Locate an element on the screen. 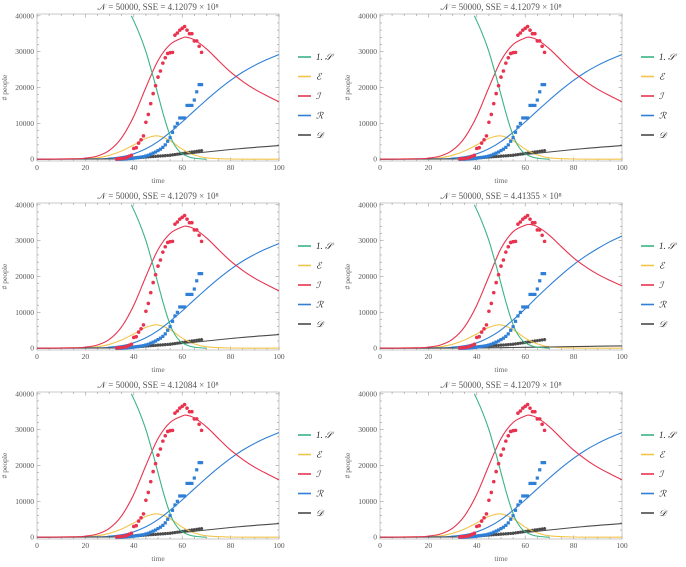 The image size is (686, 567). legend-label: ℐ is located at coordinates (319, 96).